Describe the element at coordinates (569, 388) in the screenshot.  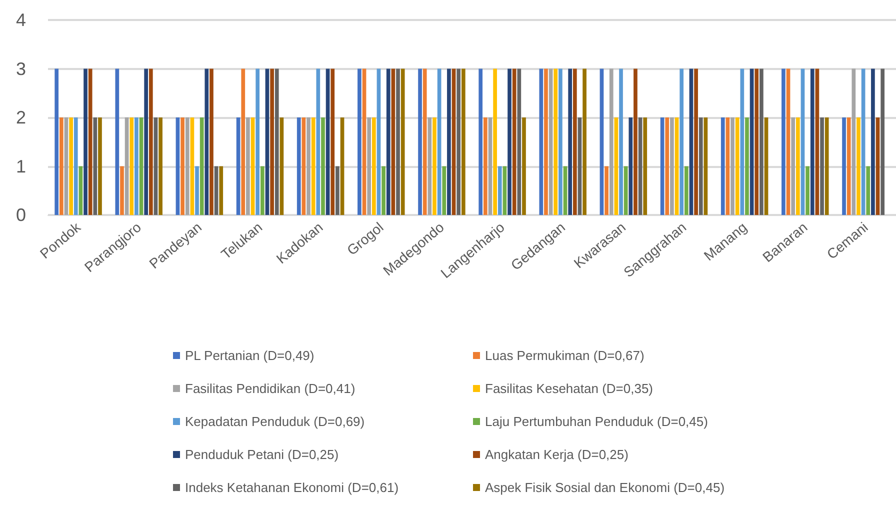
I see `legend-label: Fasilitas Kesehatan (D=0,35)` at that location.